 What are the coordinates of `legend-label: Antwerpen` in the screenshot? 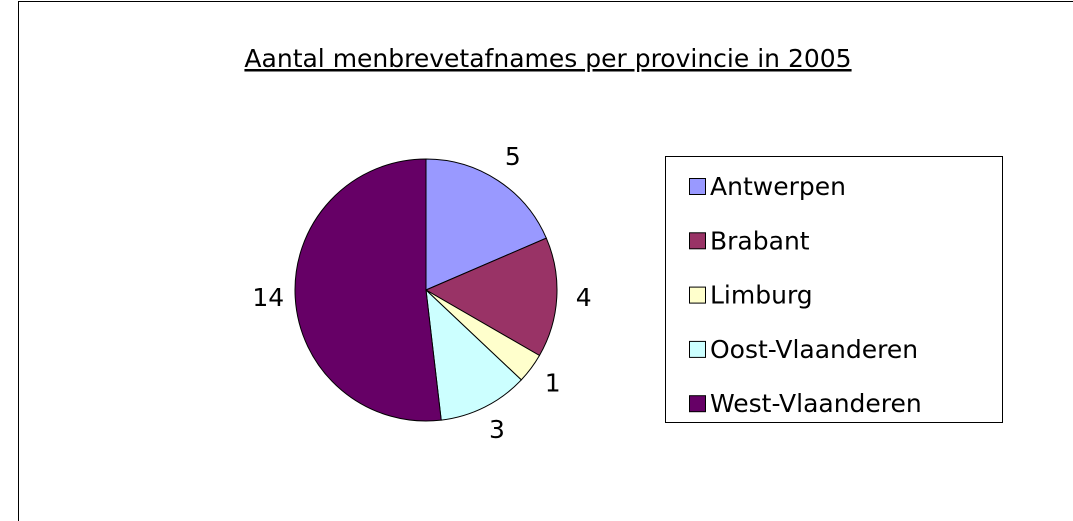 It's located at (778, 186).